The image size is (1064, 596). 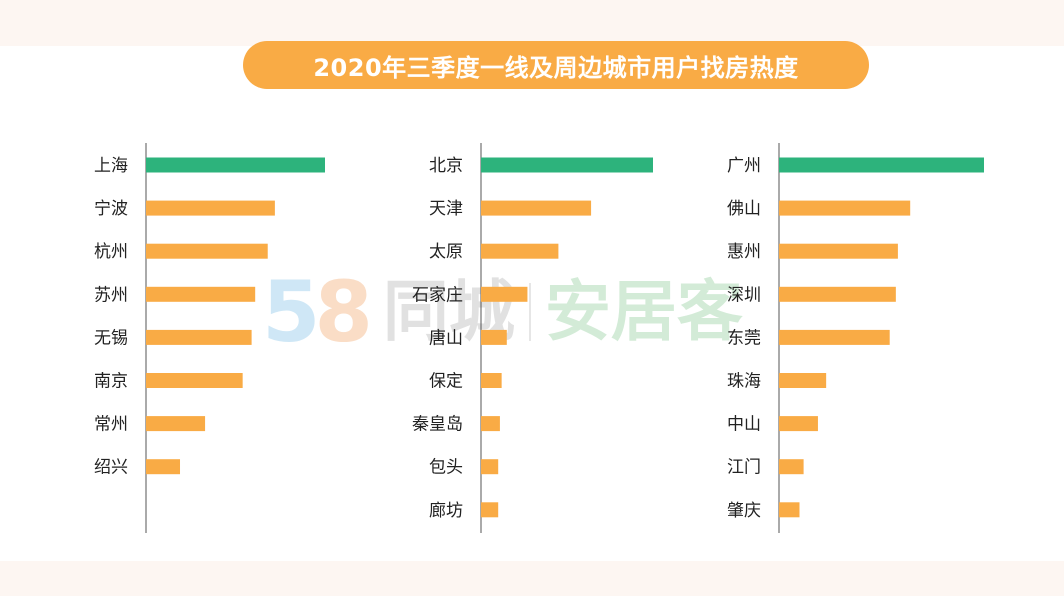 What do you see at coordinates (446, 337) in the screenshot?
I see `category-label: 唐山` at bounding box center [446, 337].